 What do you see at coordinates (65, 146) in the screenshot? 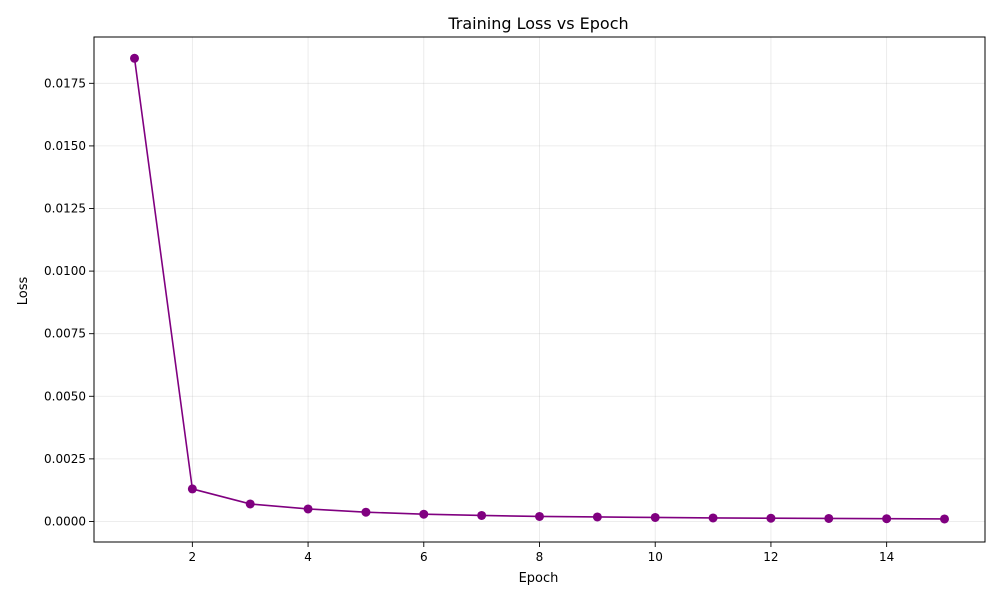
I see `y-tick-label: 0.0150` at bounding box center [65, 146].